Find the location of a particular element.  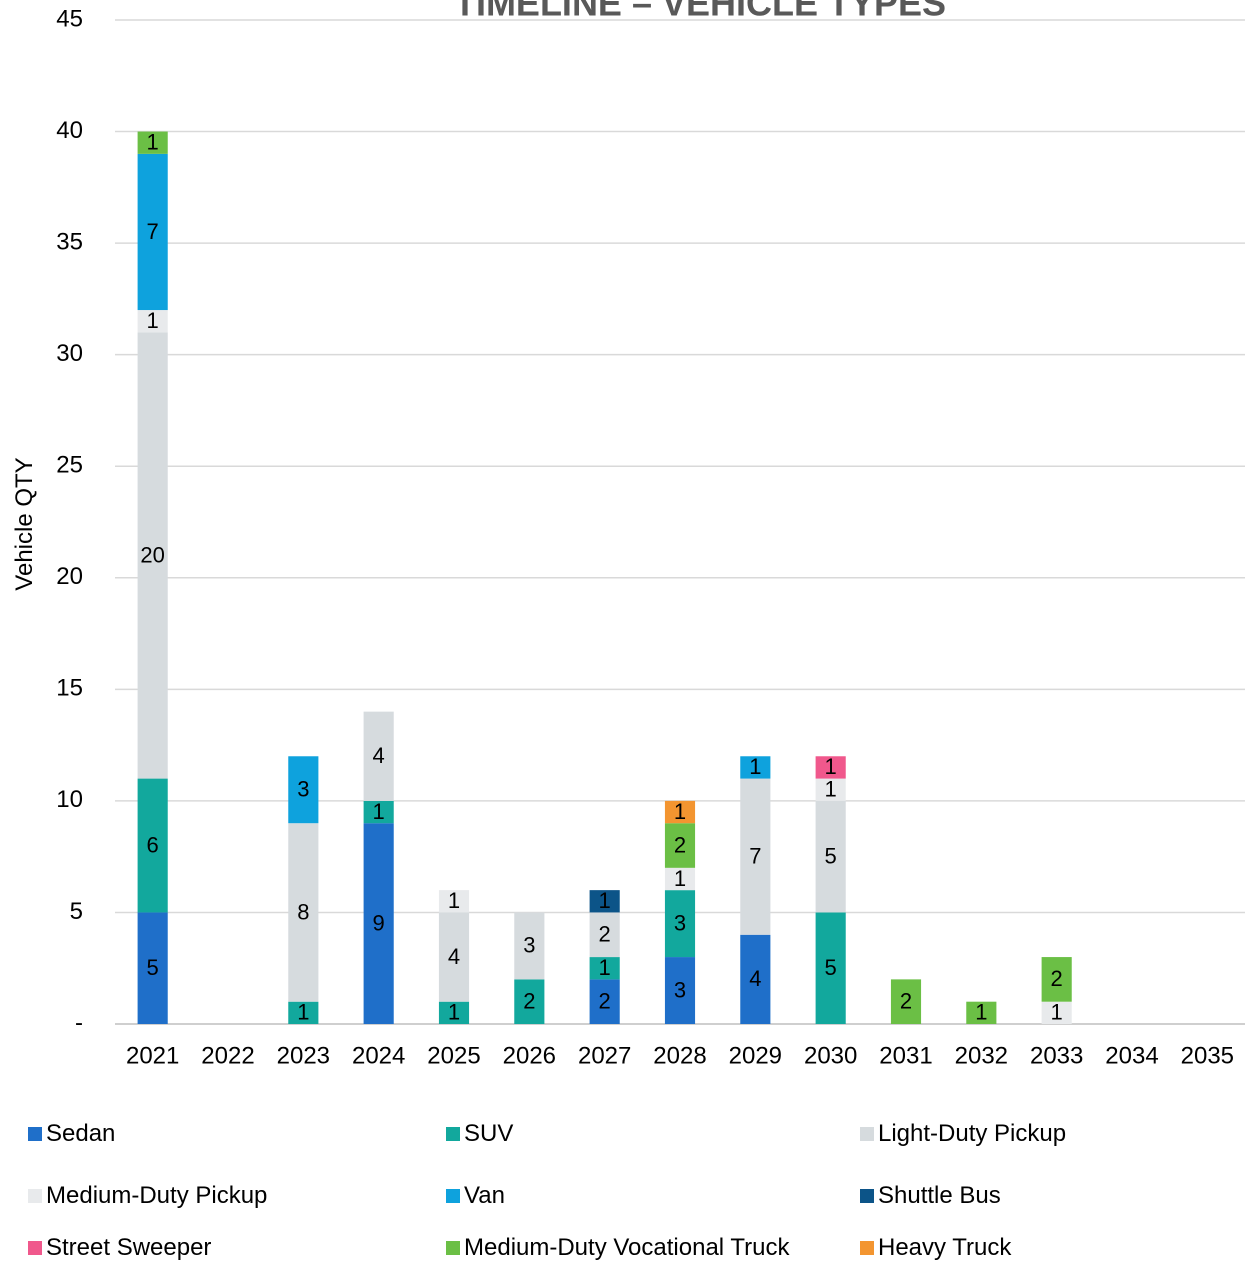

legend-label: SUV is located at coordinates (489, 1133).